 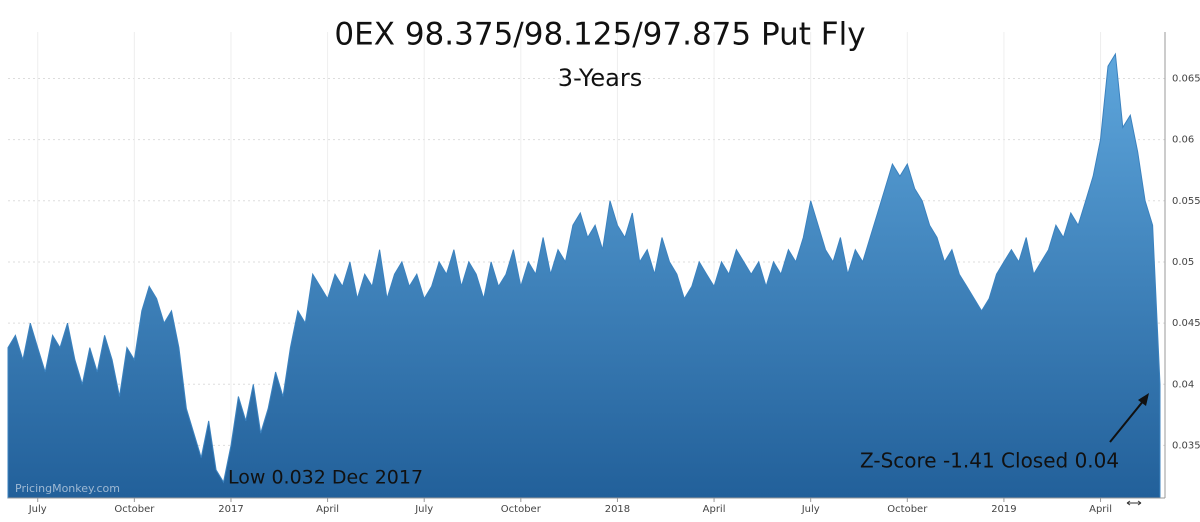 What do you see at coordinates (617, 509) in the screenshot?
I see `x-tick-label: 2018` at bounding box center [617, 509].